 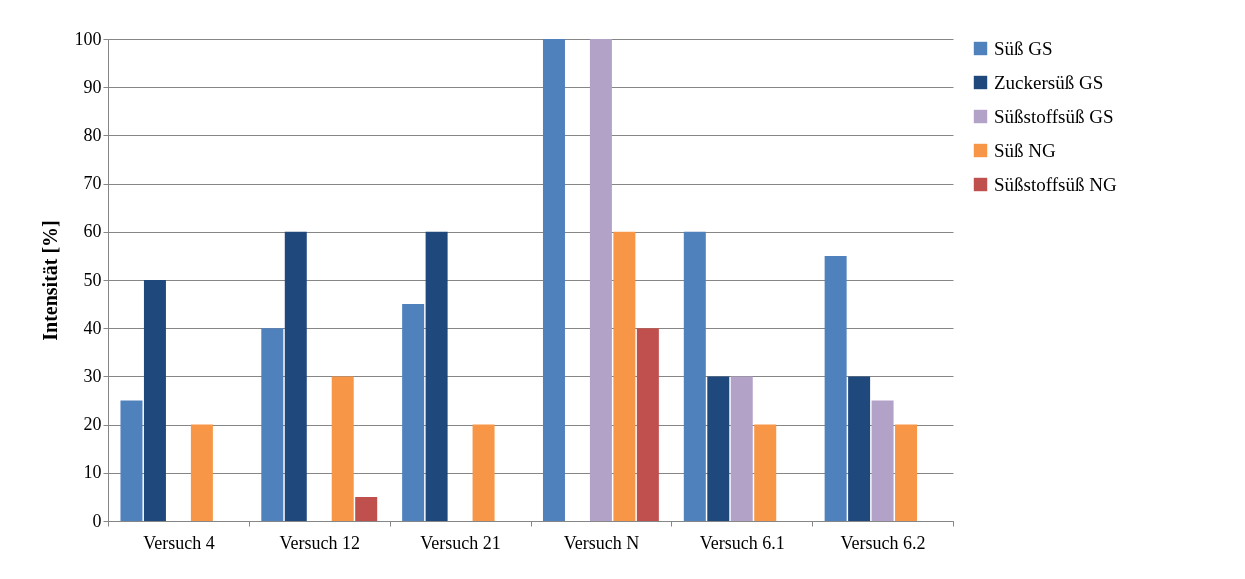 What do you see at coordinates (92, 424) in the screenshot?
I see `y-tick-label: 20` at bounding box center [92, 424].